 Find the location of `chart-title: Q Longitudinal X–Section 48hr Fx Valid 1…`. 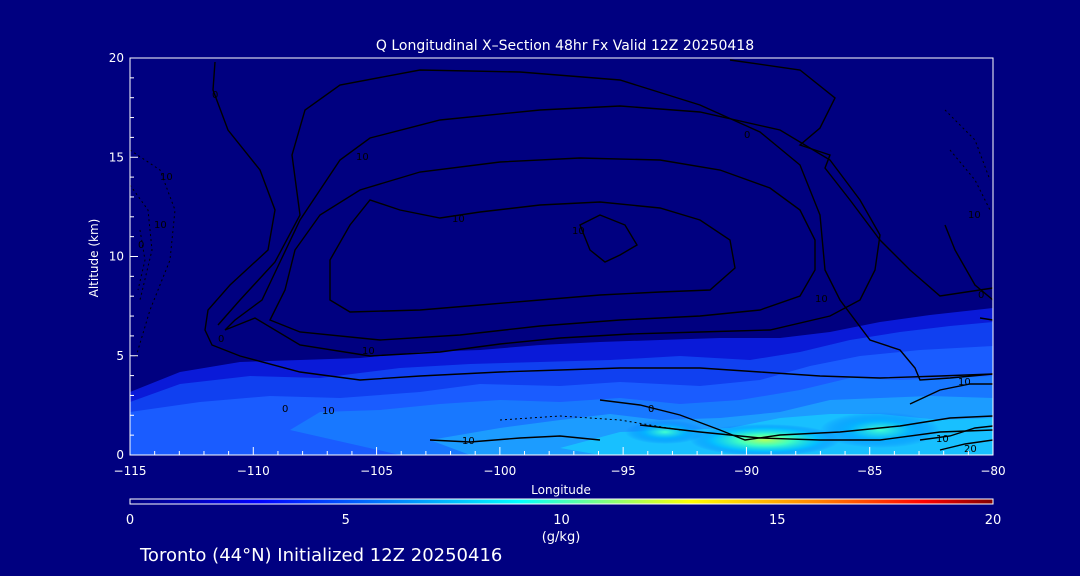

chart-title: Q Longitudinal X–Section 48hr Fx Valid 1… is located at coordinates (565, 46).